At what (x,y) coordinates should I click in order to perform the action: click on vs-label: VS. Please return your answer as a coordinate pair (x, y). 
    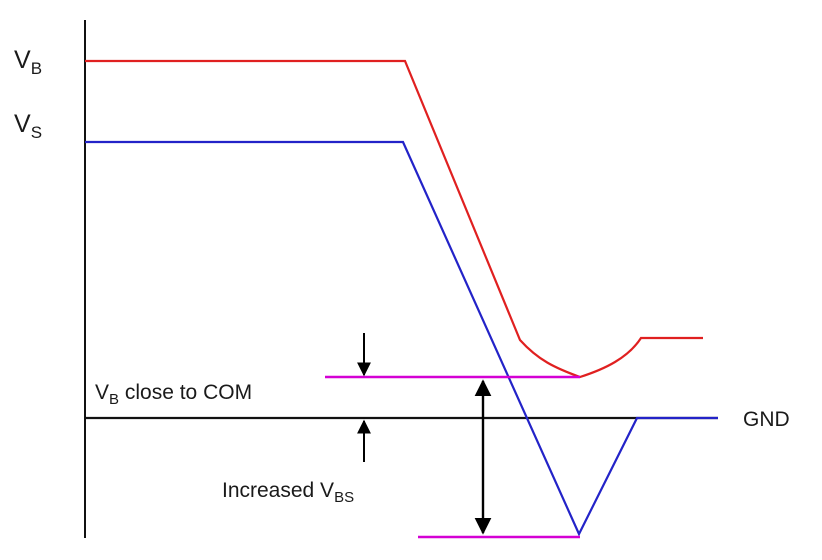
    Looking at the image, I should click on (28, 126).